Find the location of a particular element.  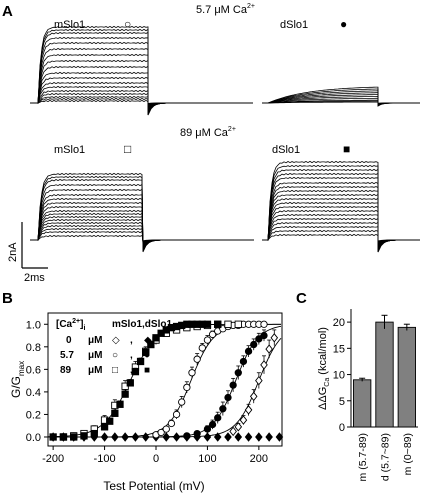

chart-b-ytick-label: 0.0 is located at coordinates (33, 438).